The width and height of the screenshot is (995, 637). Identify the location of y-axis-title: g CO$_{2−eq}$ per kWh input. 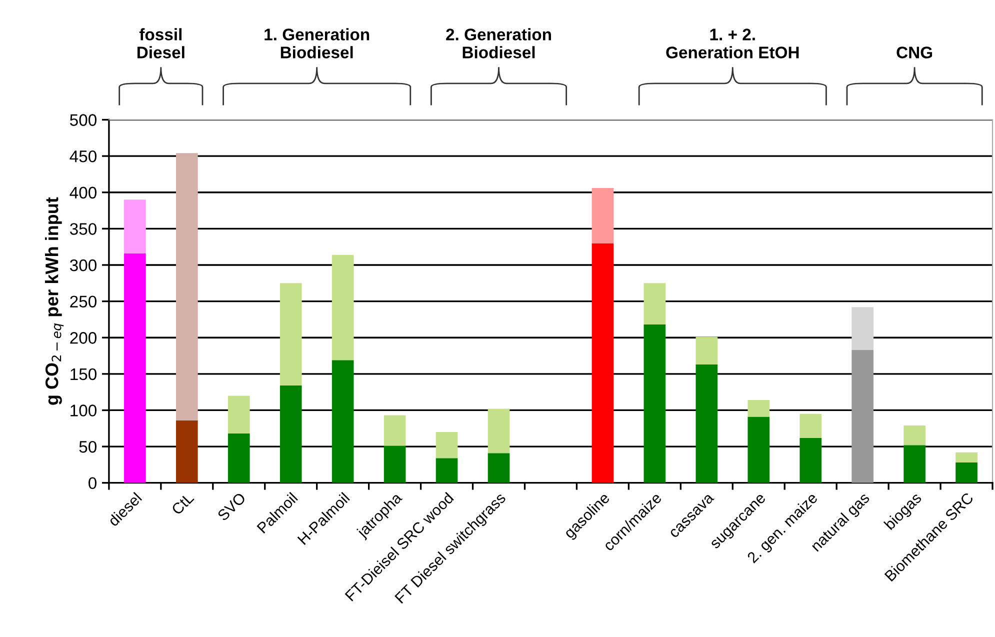
(54, 301).